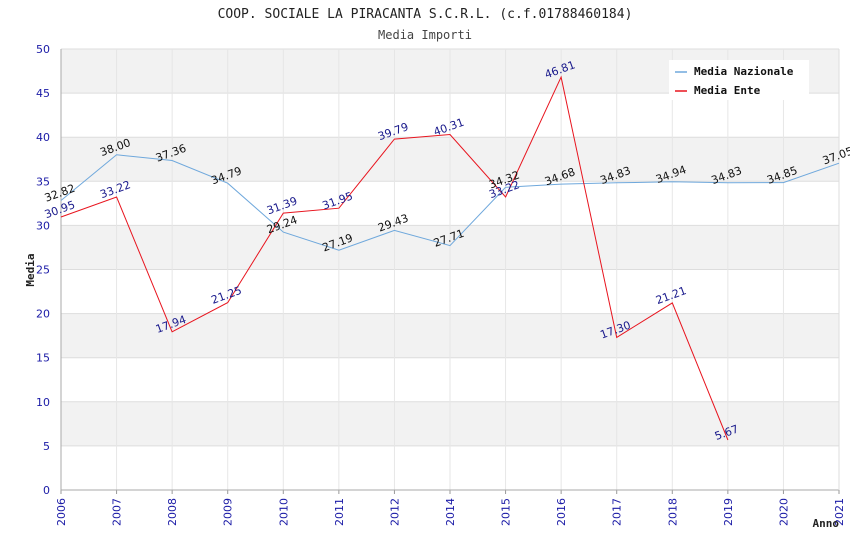 Image resolution: width=850 pixels, height=550 pixels. What do you see at coordinates (61, 512) in the screenshot?
I see `x-tick-label: 2006` at bounding box center [61, 512].